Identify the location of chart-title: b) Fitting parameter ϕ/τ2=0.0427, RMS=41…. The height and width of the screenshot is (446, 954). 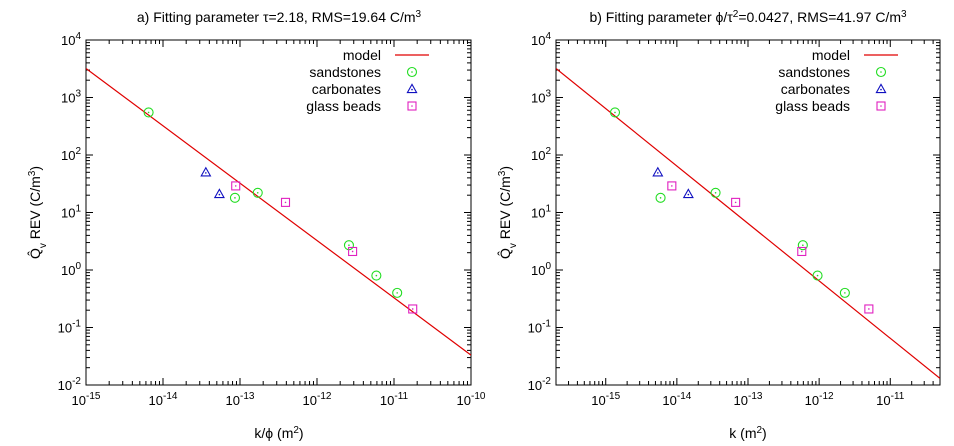
(748, 17).